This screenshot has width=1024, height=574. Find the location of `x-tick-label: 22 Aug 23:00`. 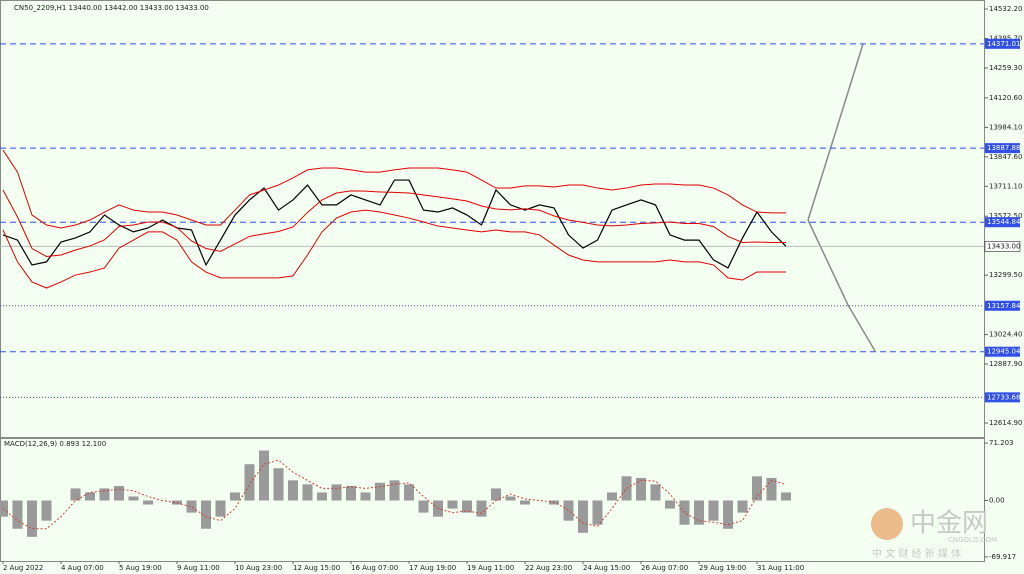

x-tick-label: 22 Aug 23:00 is located at coordinates (548, 568).